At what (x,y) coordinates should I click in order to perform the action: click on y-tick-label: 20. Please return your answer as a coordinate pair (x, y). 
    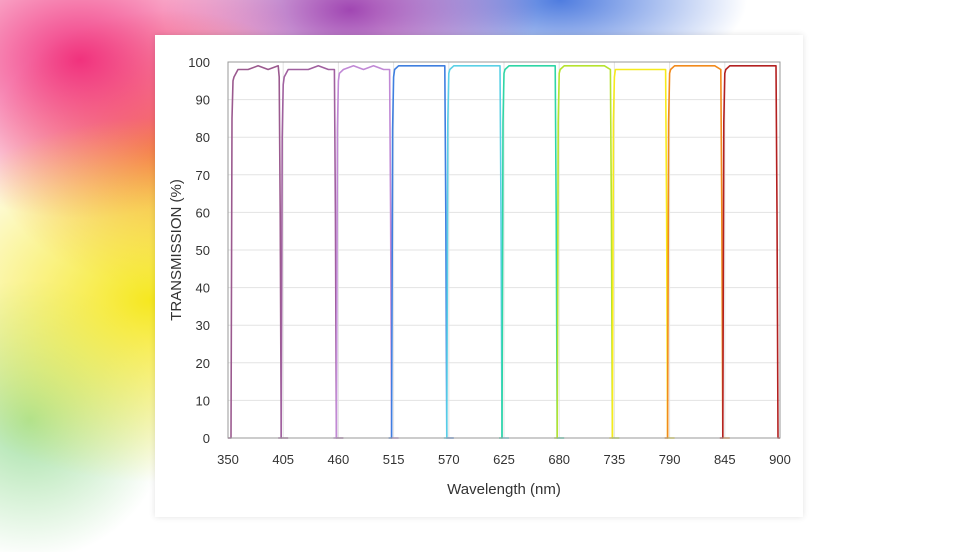
    Looking at the image, I should click on (203, 363).